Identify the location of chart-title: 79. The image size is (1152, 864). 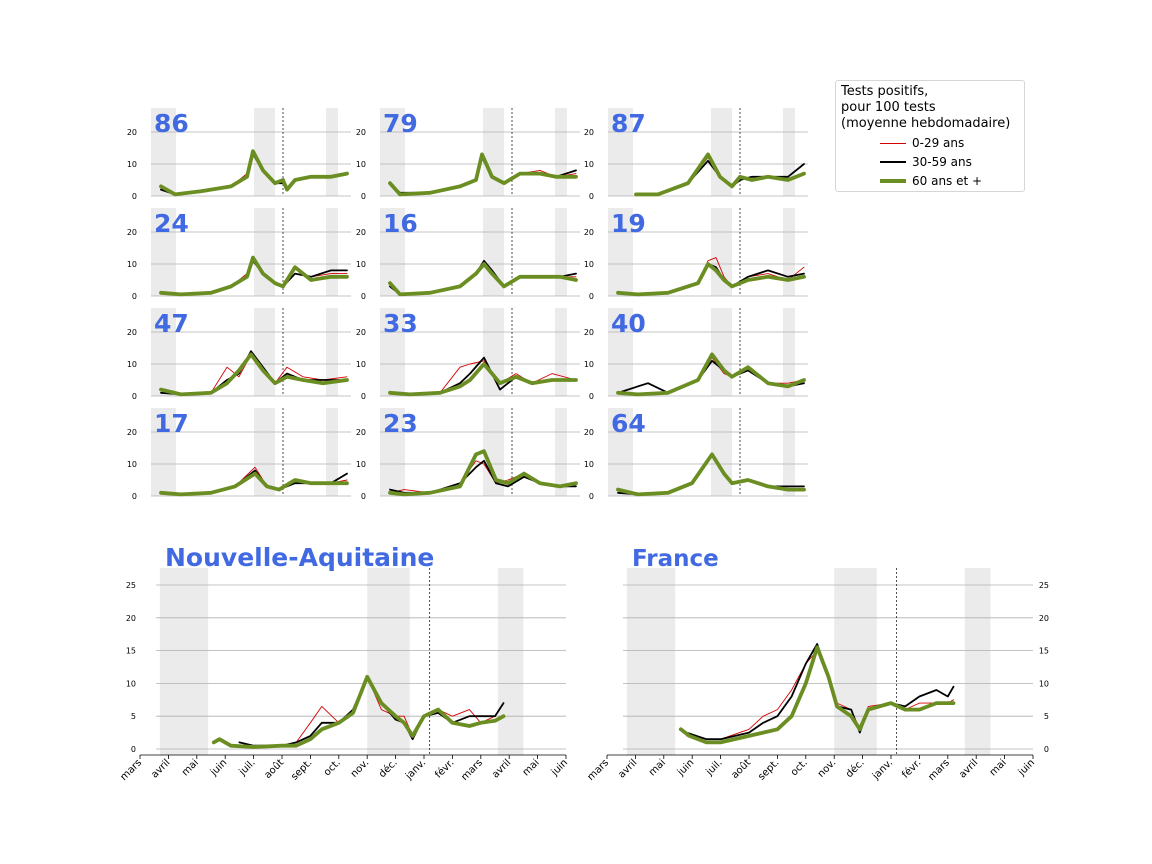
(400, 123).